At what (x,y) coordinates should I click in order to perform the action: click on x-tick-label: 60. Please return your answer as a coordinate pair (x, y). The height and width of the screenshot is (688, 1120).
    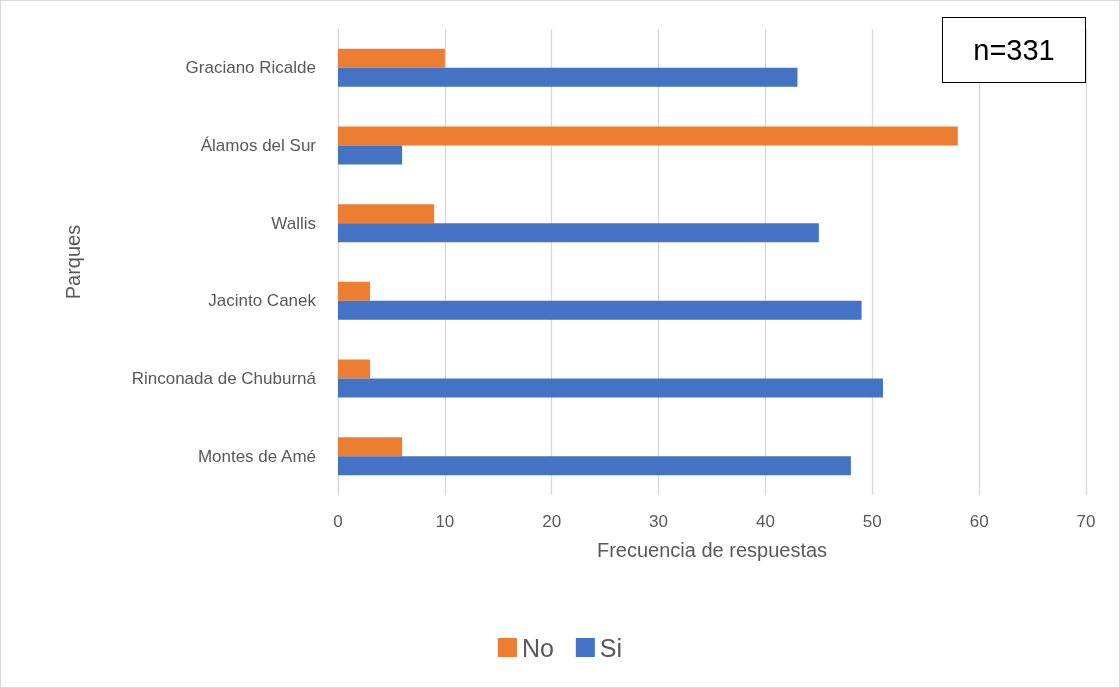
    Looking at the image, I should click on (979, 521).